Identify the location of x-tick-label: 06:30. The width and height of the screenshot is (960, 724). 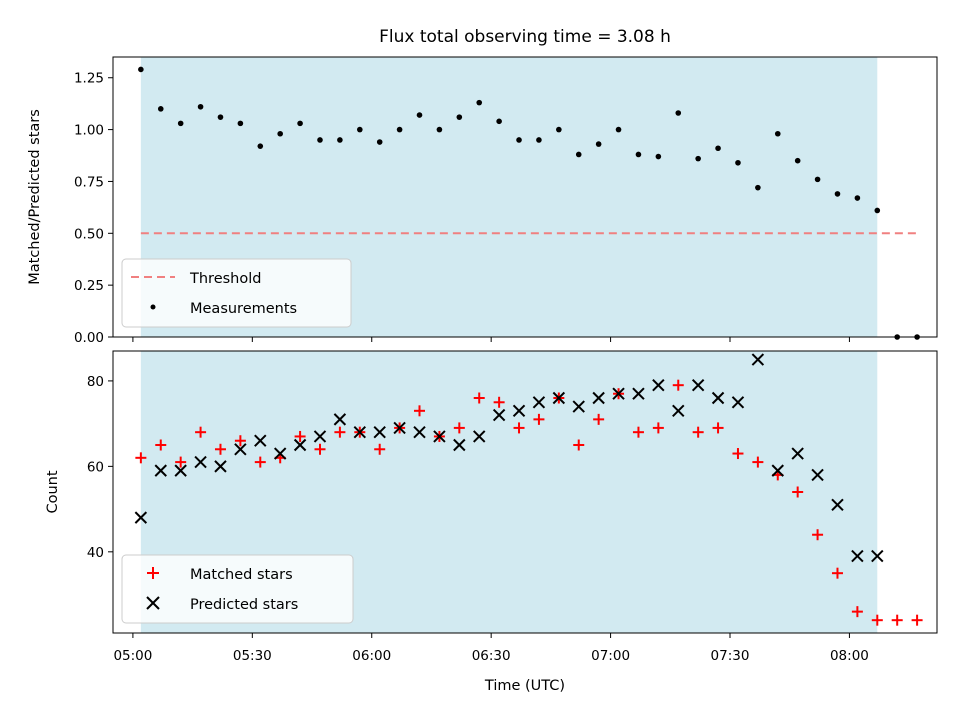
(491, 656).